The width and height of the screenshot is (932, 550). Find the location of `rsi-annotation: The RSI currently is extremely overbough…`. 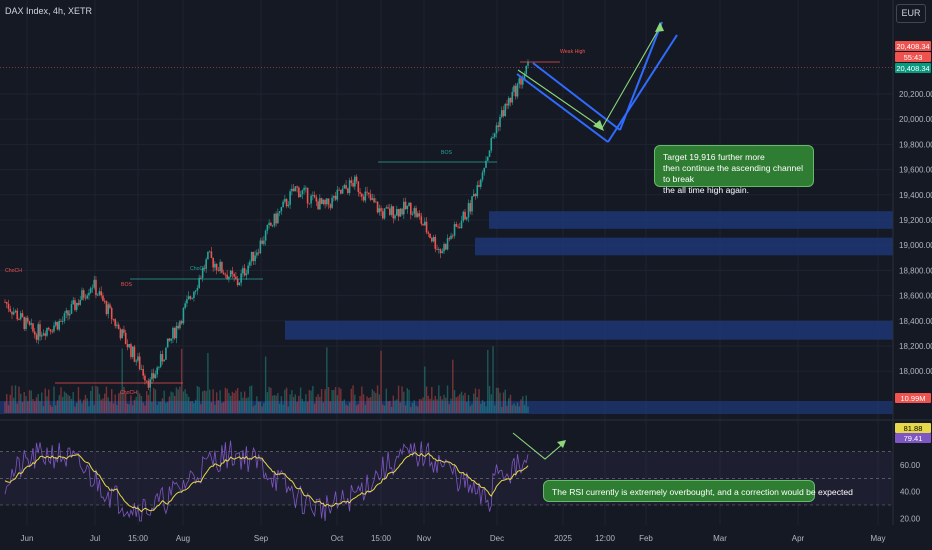

rsi-annotation: The RSI currently is extremely overbough… is located at coordinates (698, 491).